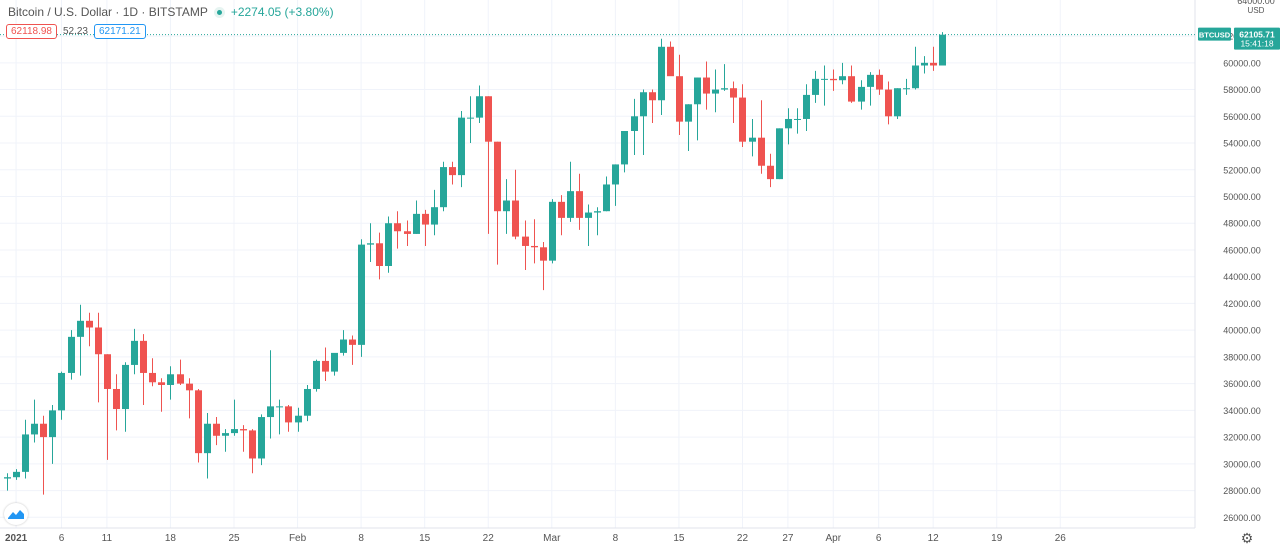 The height and width of the screenshot is (549, 1280). What do you see at coordinates (31, 31) in the screenshot?
I see `sell-button: 62118.98` at bounding box center [31, 31].